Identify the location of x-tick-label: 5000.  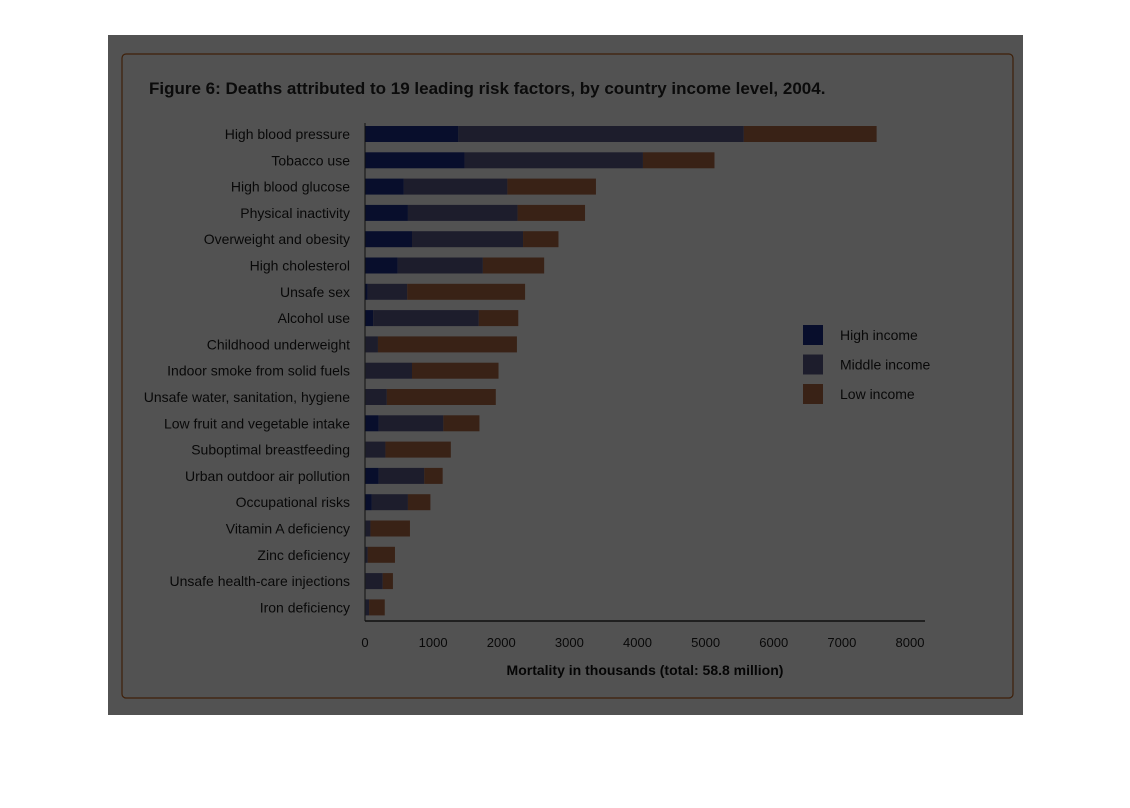
(705, 642).